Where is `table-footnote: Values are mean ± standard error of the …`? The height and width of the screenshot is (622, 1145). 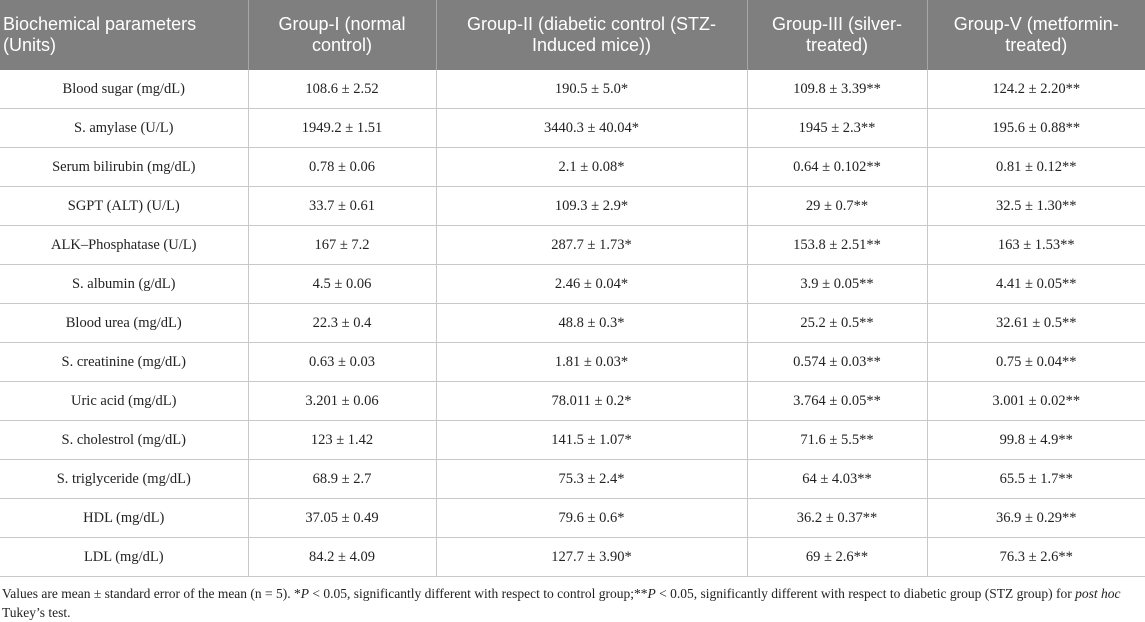 table-footnote: Values are mean ± standard error of the … is located at coordinates (572, 599).